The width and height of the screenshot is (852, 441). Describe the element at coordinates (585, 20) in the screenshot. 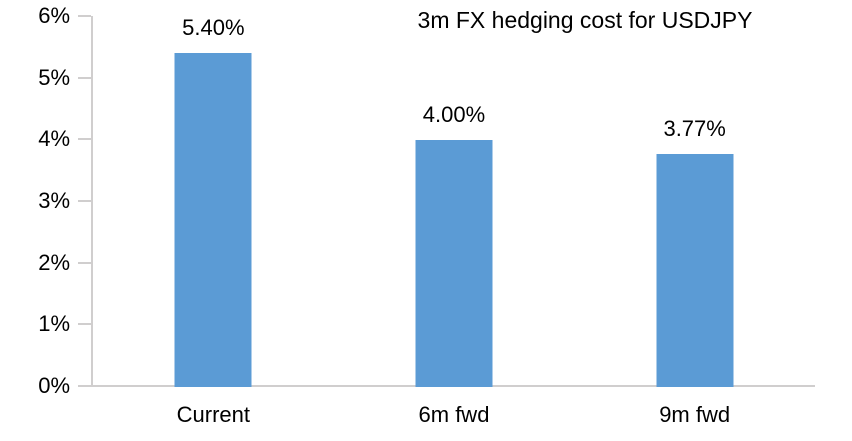

I see `chart-title: 3m FX hedging cost for USDJPY` at that location.